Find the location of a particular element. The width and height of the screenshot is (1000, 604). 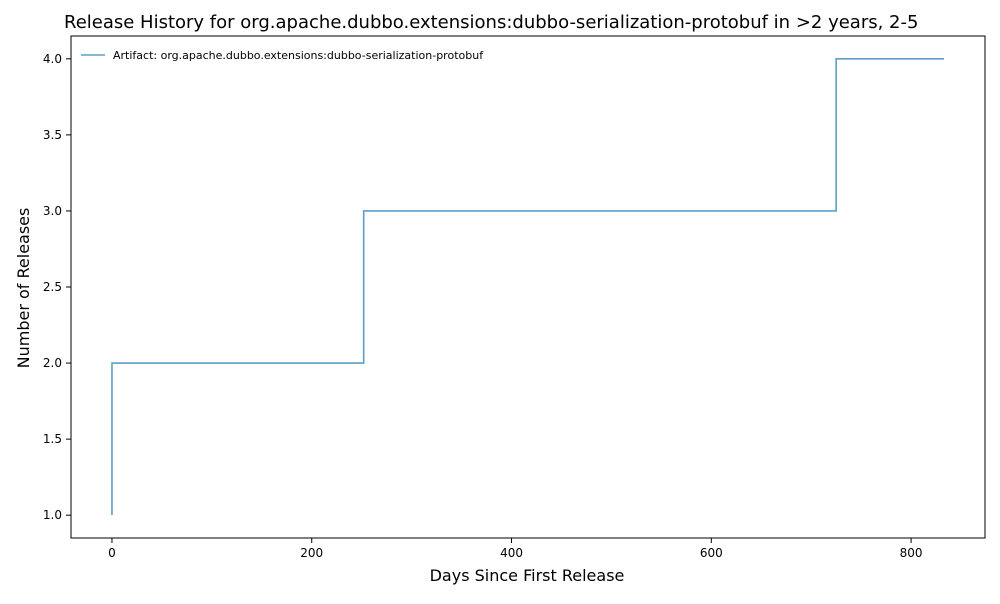

x-tick-label: 200 is located at coordinates (311, 553).